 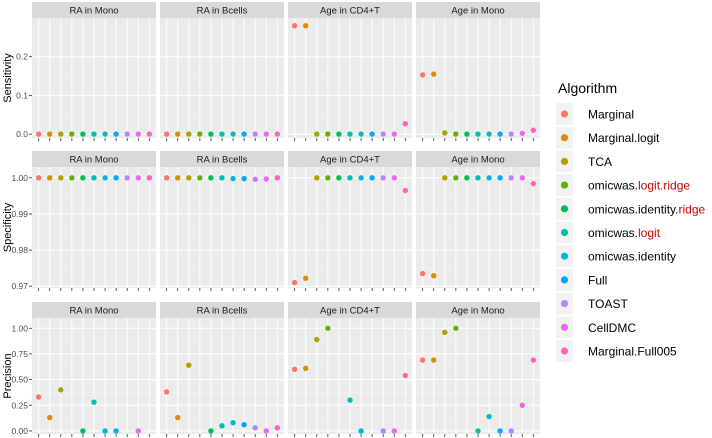 What do you see at coordinates (564, 185) in the screenshot?
I see `legend-key-omicwas-logit-ridge` at bounding box center [564, 185].